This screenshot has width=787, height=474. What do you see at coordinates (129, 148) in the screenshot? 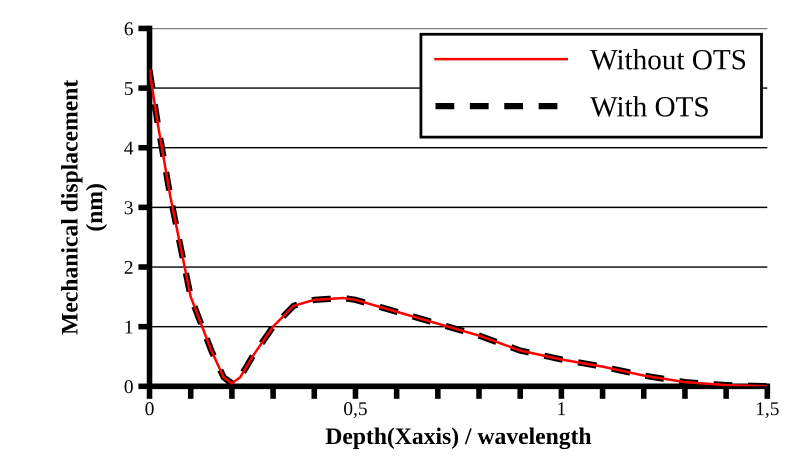
I see `y-tick-label: 4` at bounding box center [129, 148].